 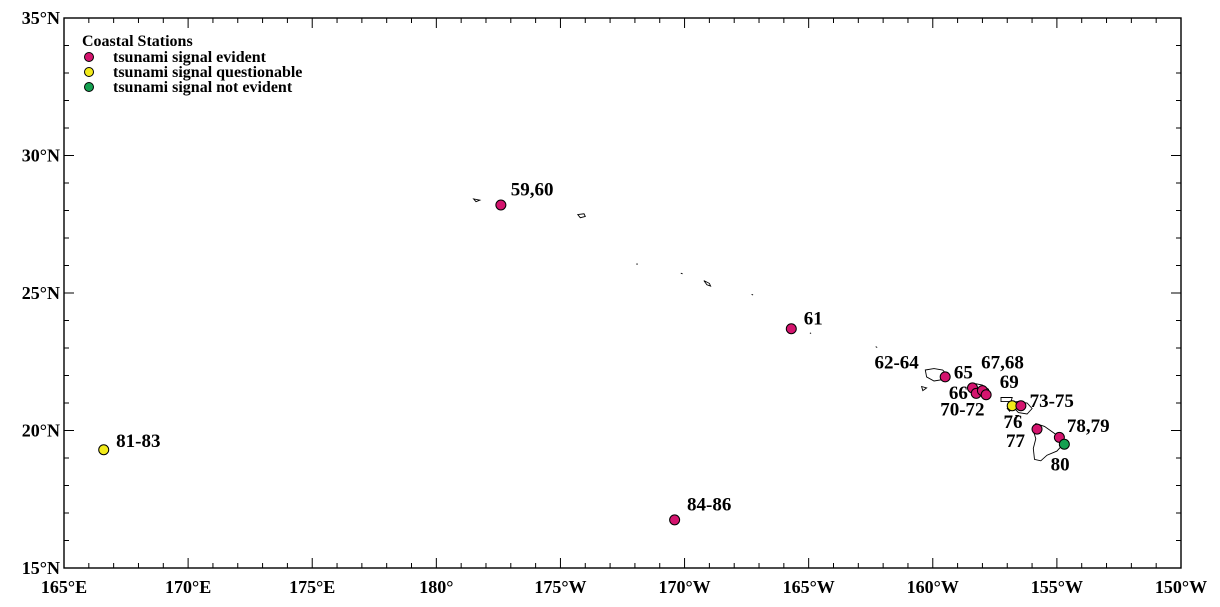 I want to click on lon-tick-label: 155°W, so click(x=1057, y=587).